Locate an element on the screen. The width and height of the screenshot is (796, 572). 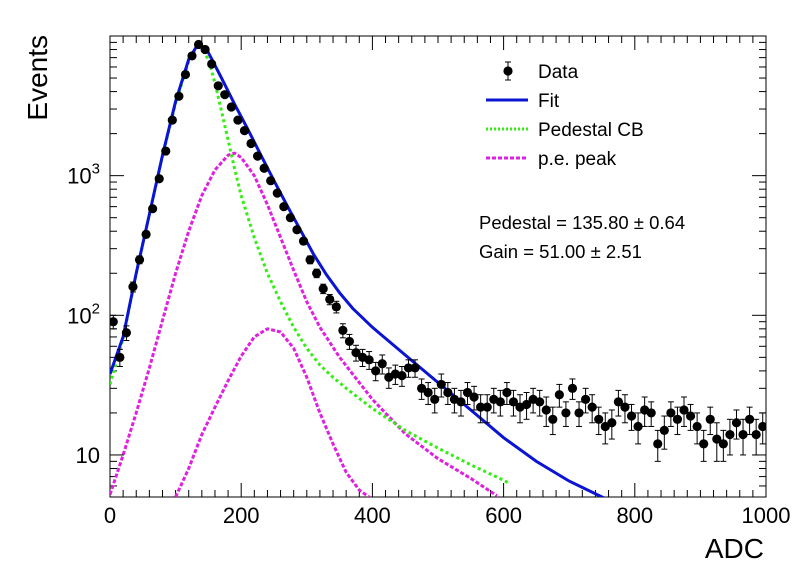
fit-result-text: Gain = 51.00 ± 2.51 is located at coordinates (560, 251).